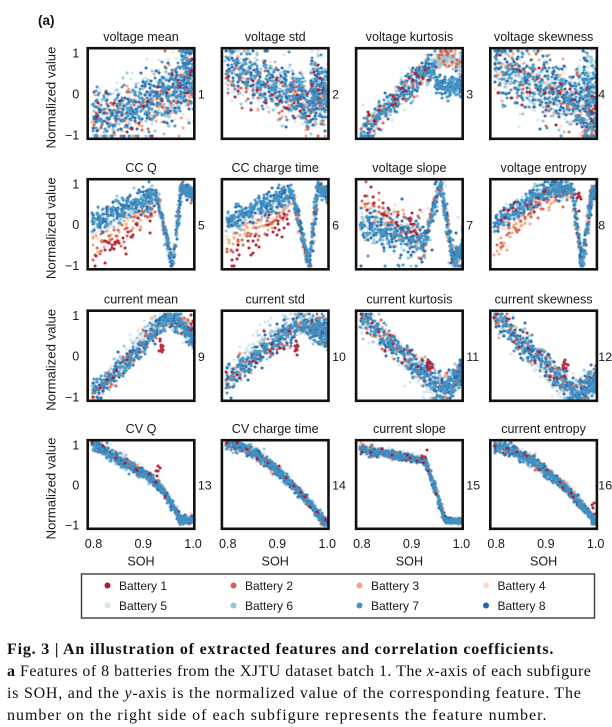  Describe the element at coordinates (141, 168) in the screenshot. I see `svg-text: CC Q` at that location.